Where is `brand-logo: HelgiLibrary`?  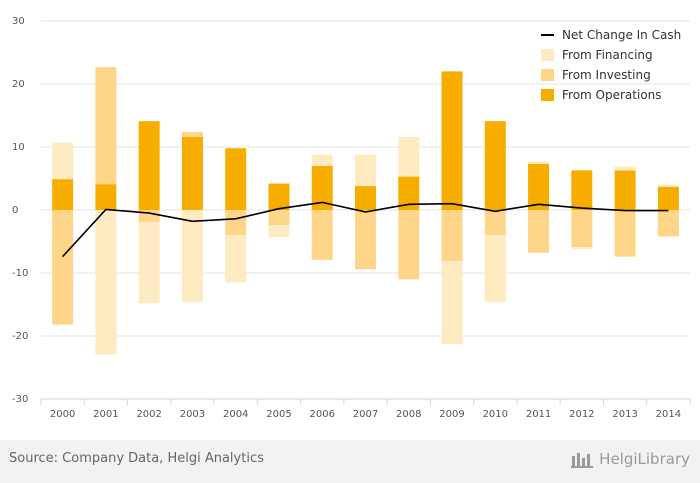 brand-logo: HelgiLibrary is located at coordinates (630, 459).